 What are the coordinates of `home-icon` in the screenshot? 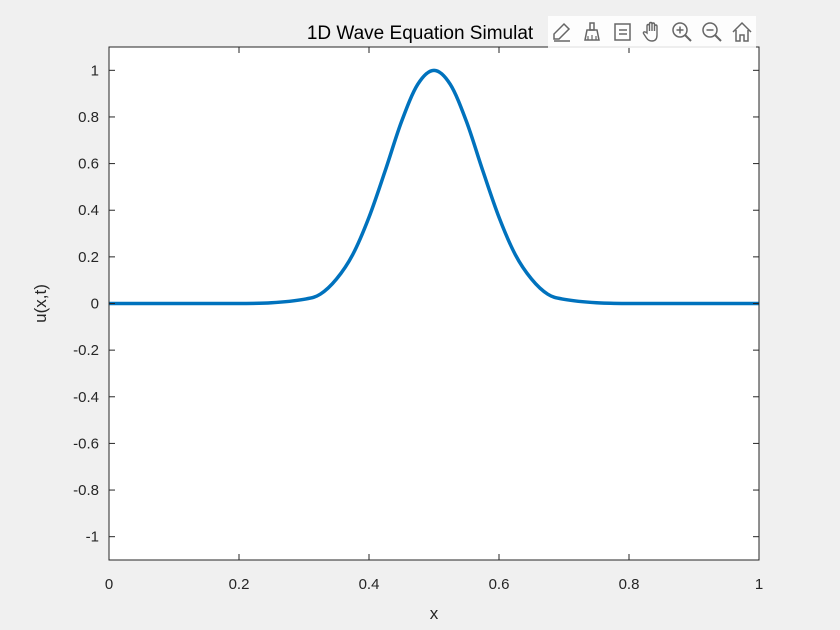 It's located at (742, 31).